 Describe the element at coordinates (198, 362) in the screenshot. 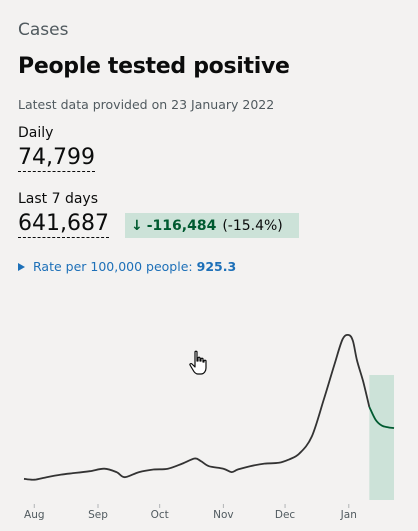

I see `hand-pointer-cursor-icon` at that location.